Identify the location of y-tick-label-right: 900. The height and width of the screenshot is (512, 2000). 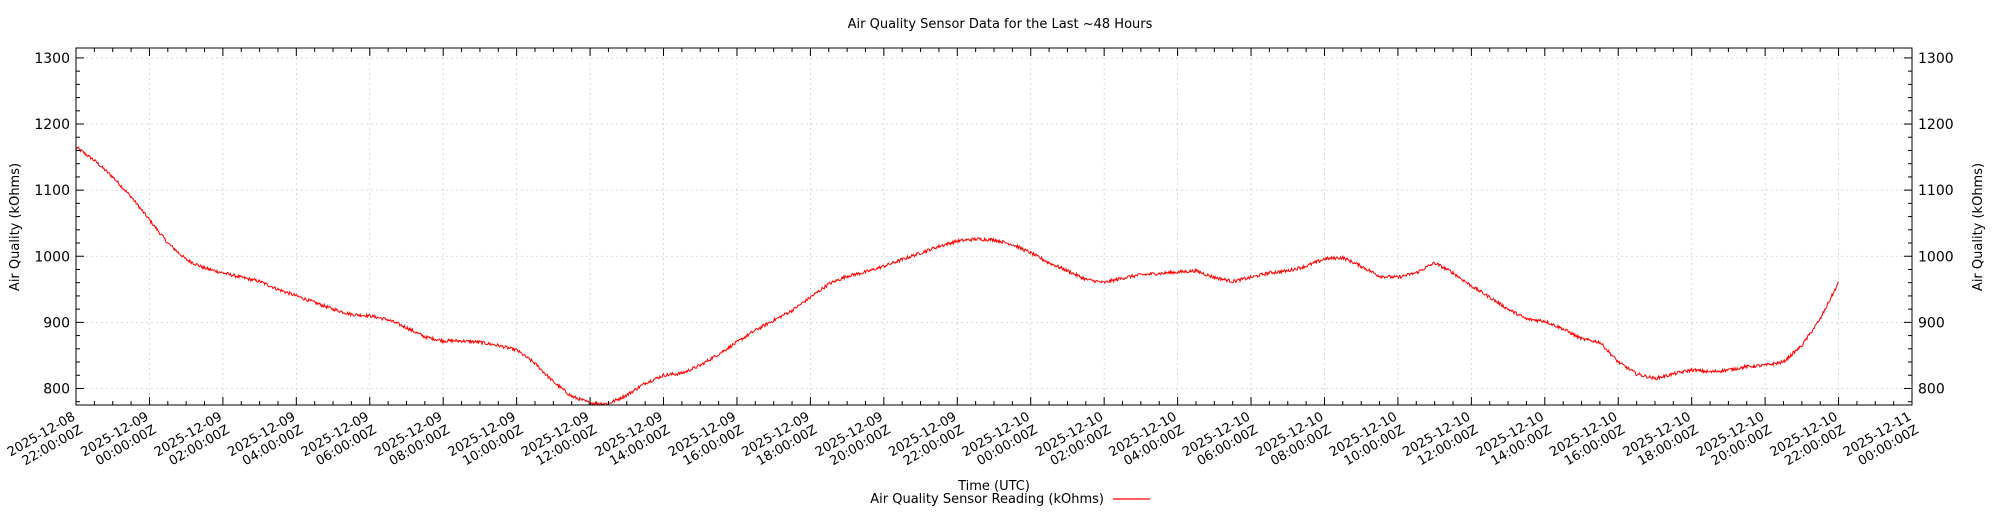
(1931, 323).